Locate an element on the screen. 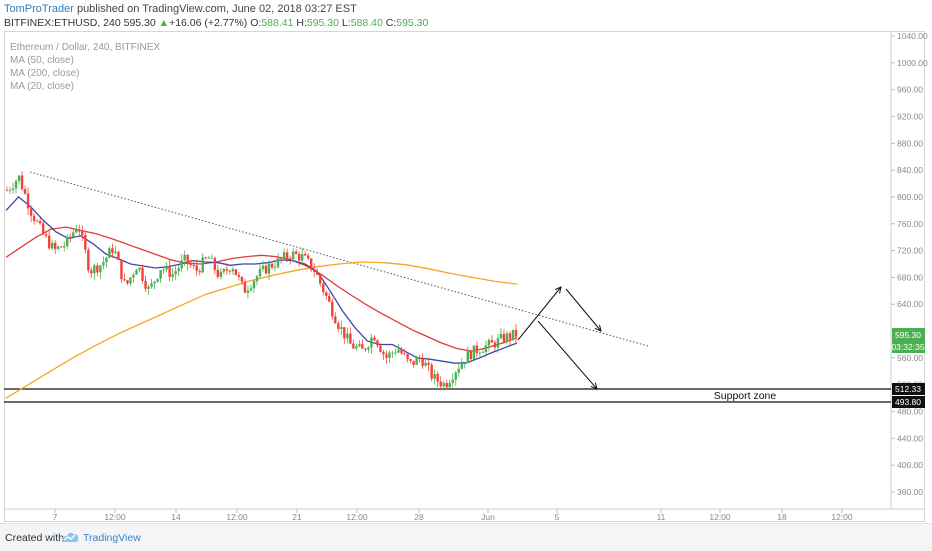 The width and height of the screenshot is (932, 551). legend-ma50: MA (50, close) is located at coordinates (42, 60).